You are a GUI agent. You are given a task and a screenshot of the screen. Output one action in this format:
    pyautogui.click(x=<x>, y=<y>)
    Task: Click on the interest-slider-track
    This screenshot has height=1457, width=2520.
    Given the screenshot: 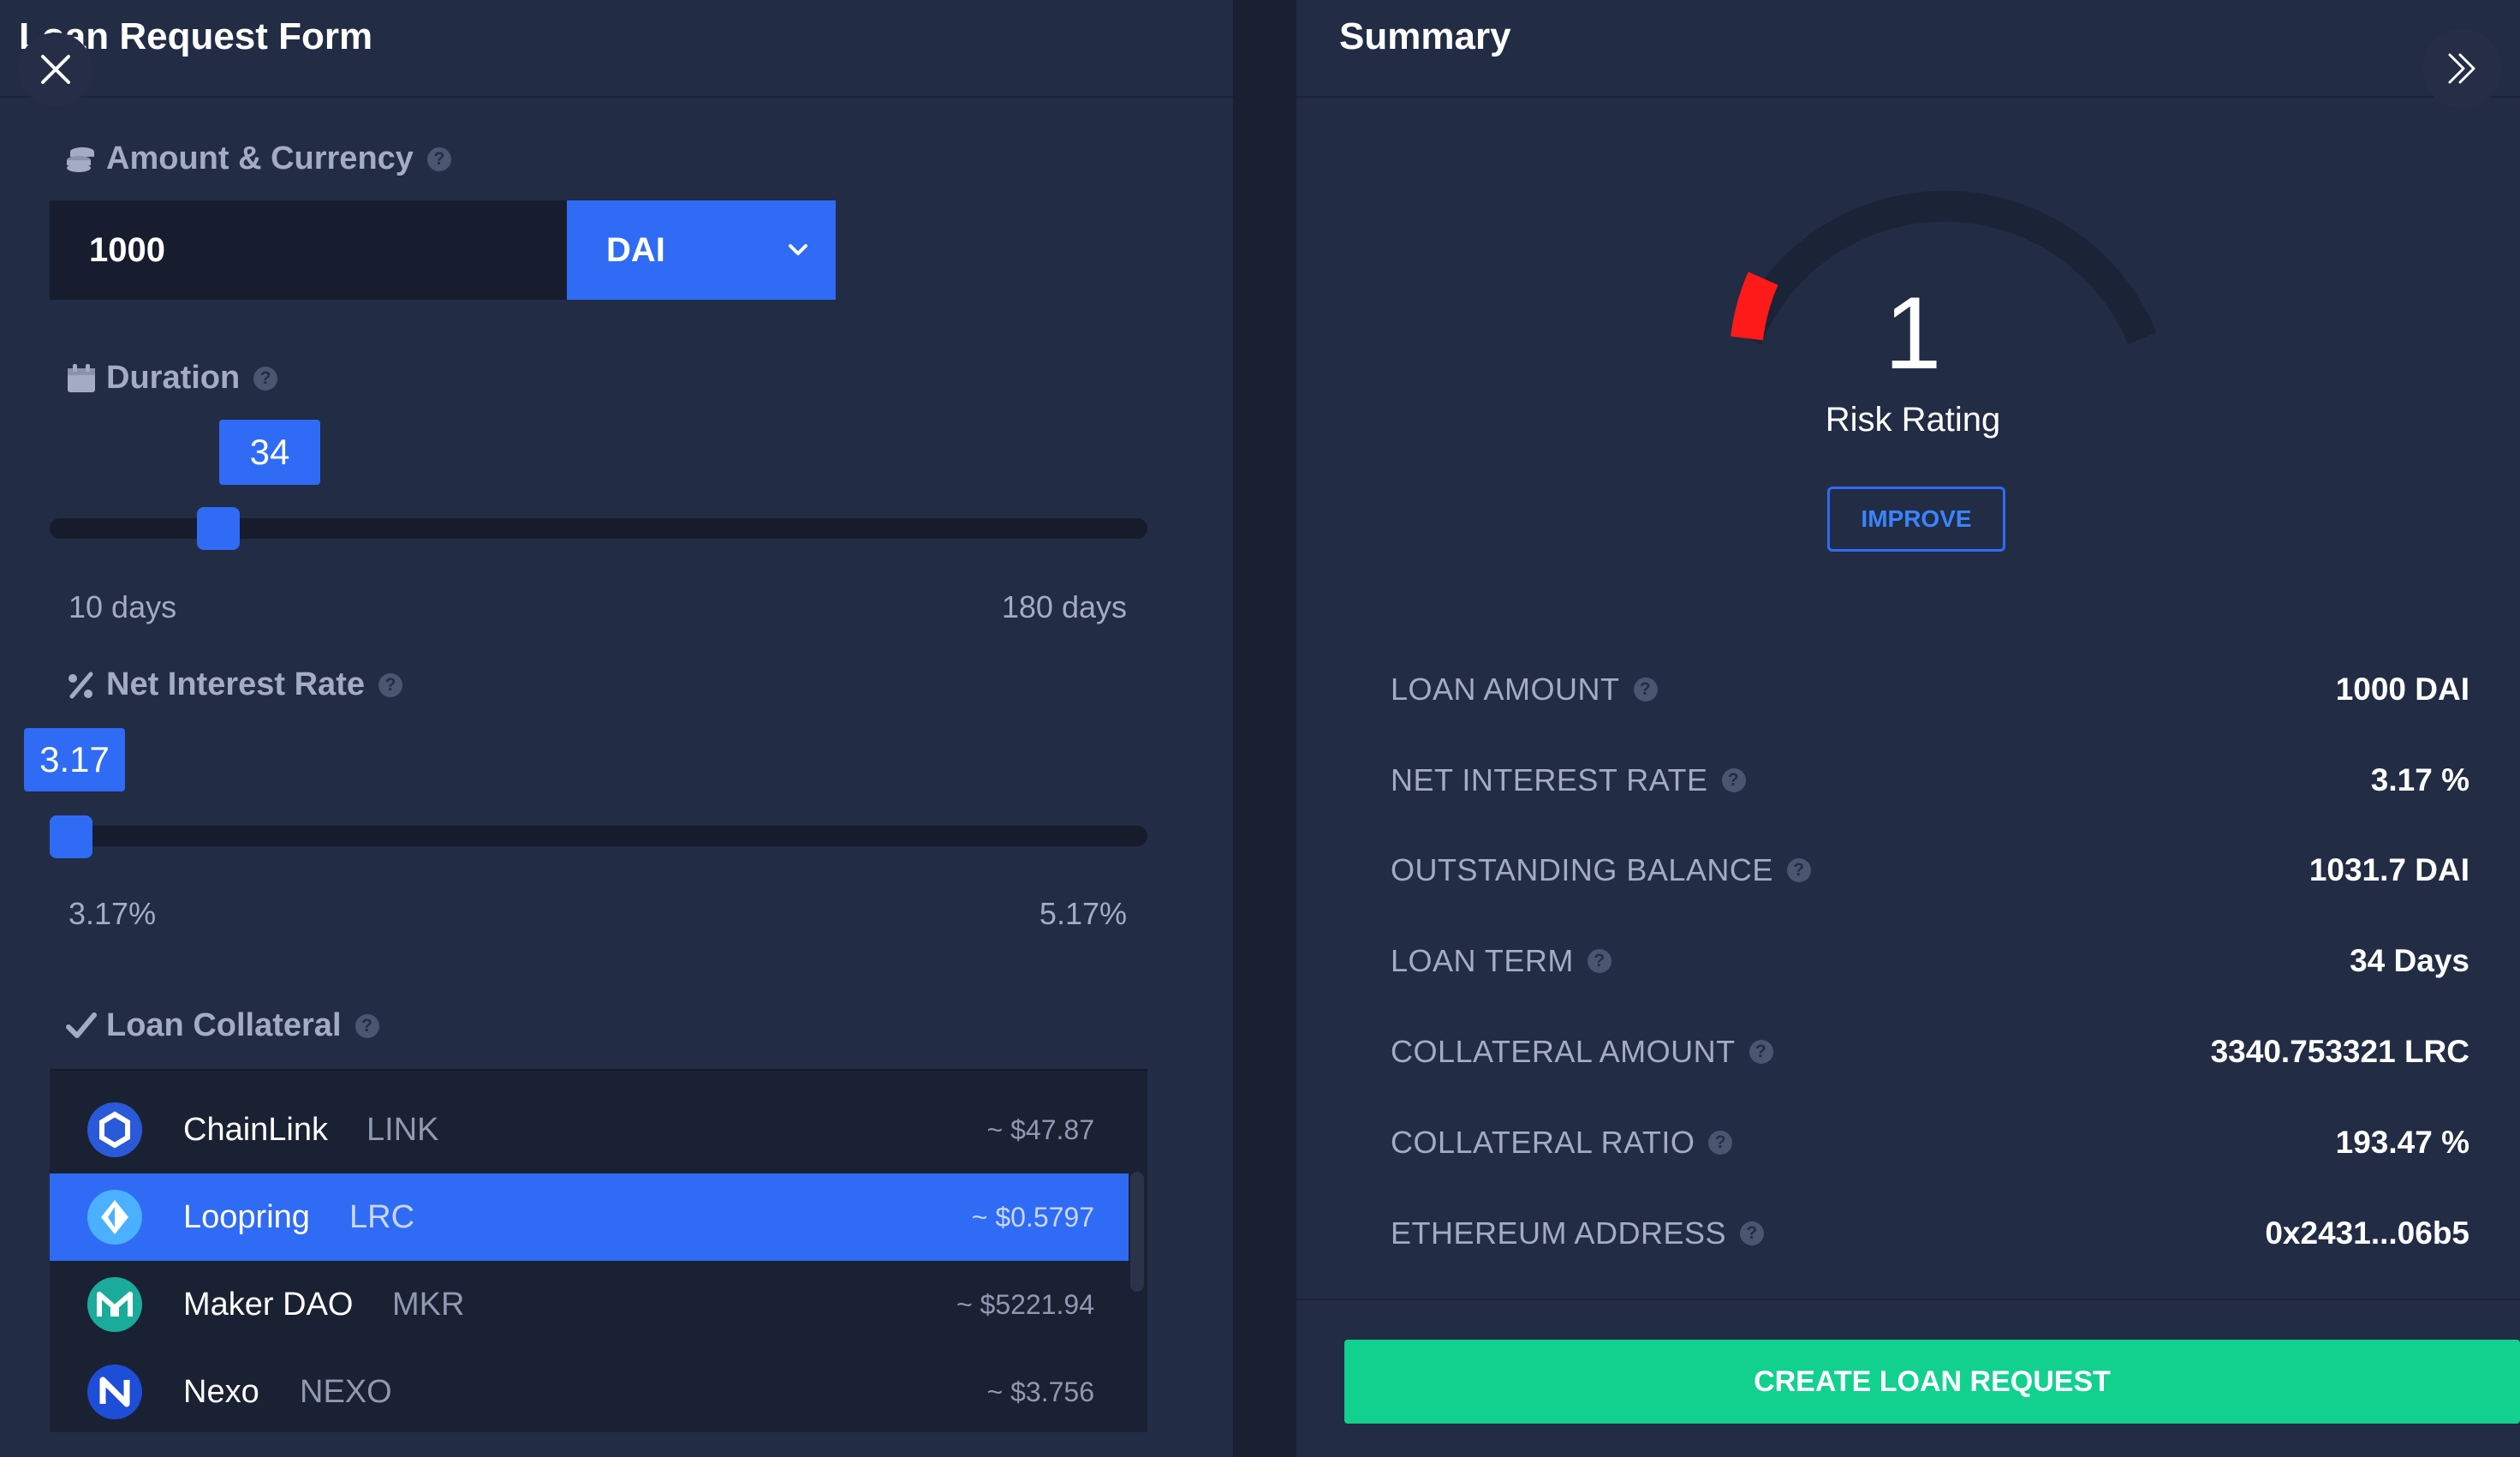 What is the action you would take?
    pyautogui.click(x=599, y=836)
    